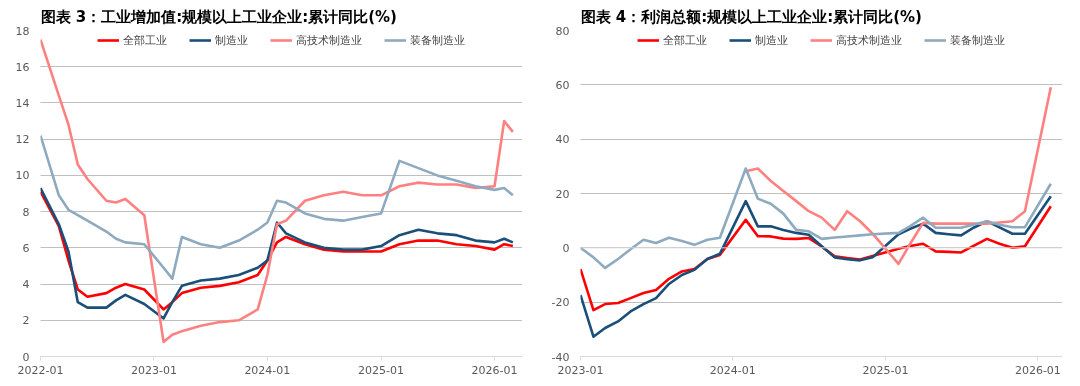 The height and width of the screenshot is (386, 1080). What do you see at coordinates (816, 218) in the screenshot?
I see `line-series` at bounding box center [816, 218].